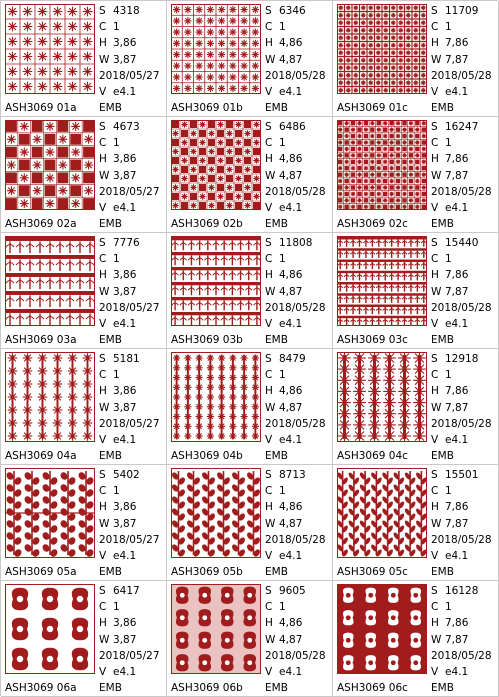 This screenshot has width=499, height=697. Describe the element at coordinates (119, 11) in the screenshot. I see `stitch-count: S 4318` at that location.